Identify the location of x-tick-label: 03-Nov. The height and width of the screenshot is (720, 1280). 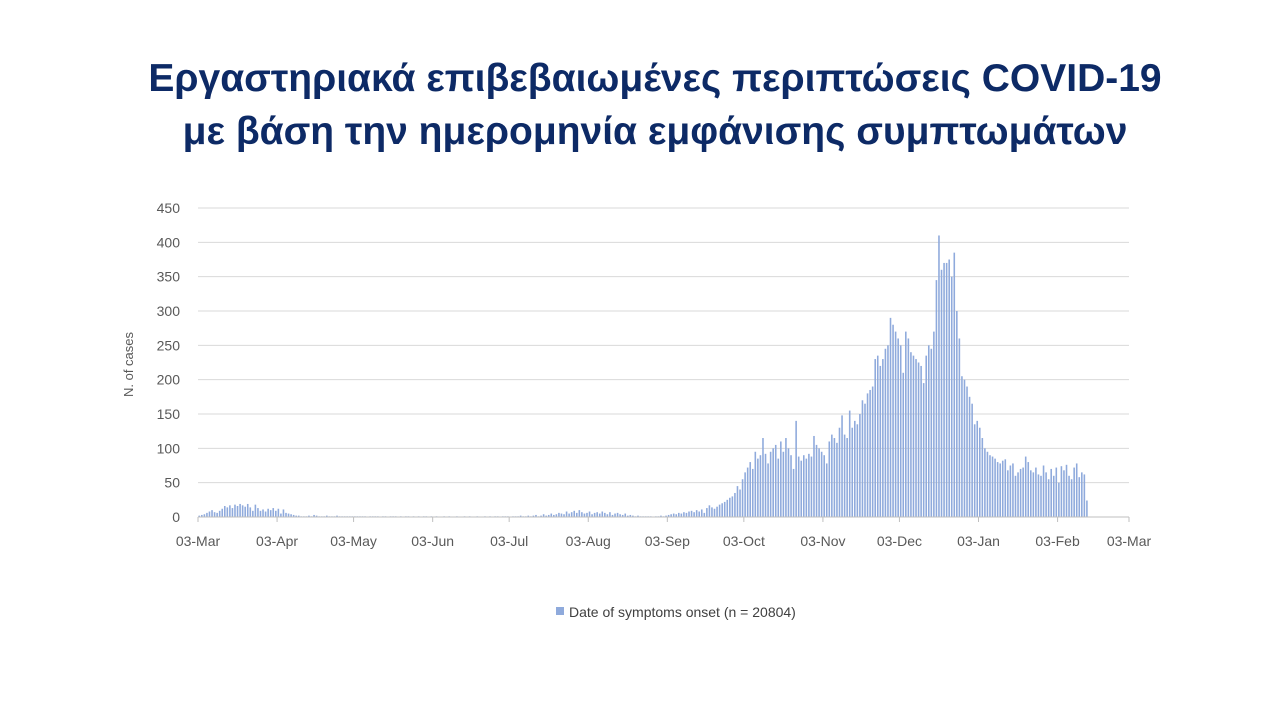
(822, 541).